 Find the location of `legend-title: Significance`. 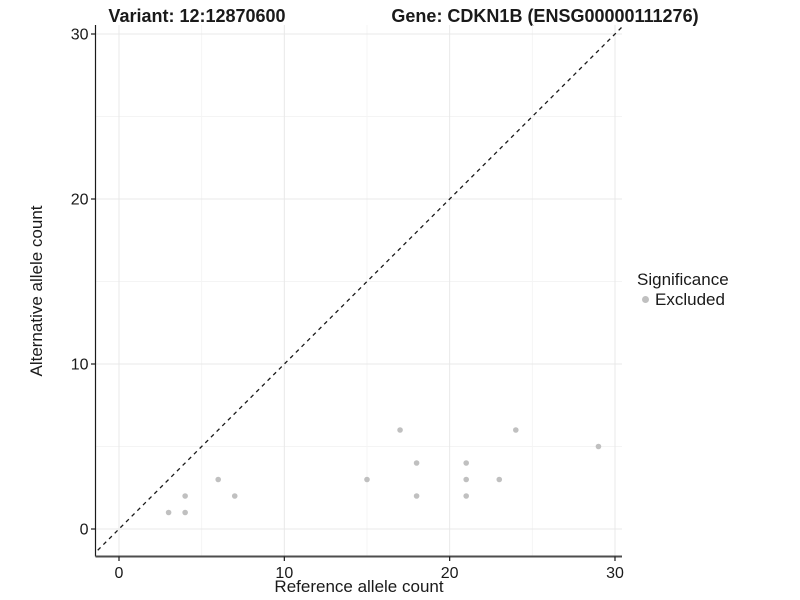

legend-title: Significance is located at coordinates (683, 279).